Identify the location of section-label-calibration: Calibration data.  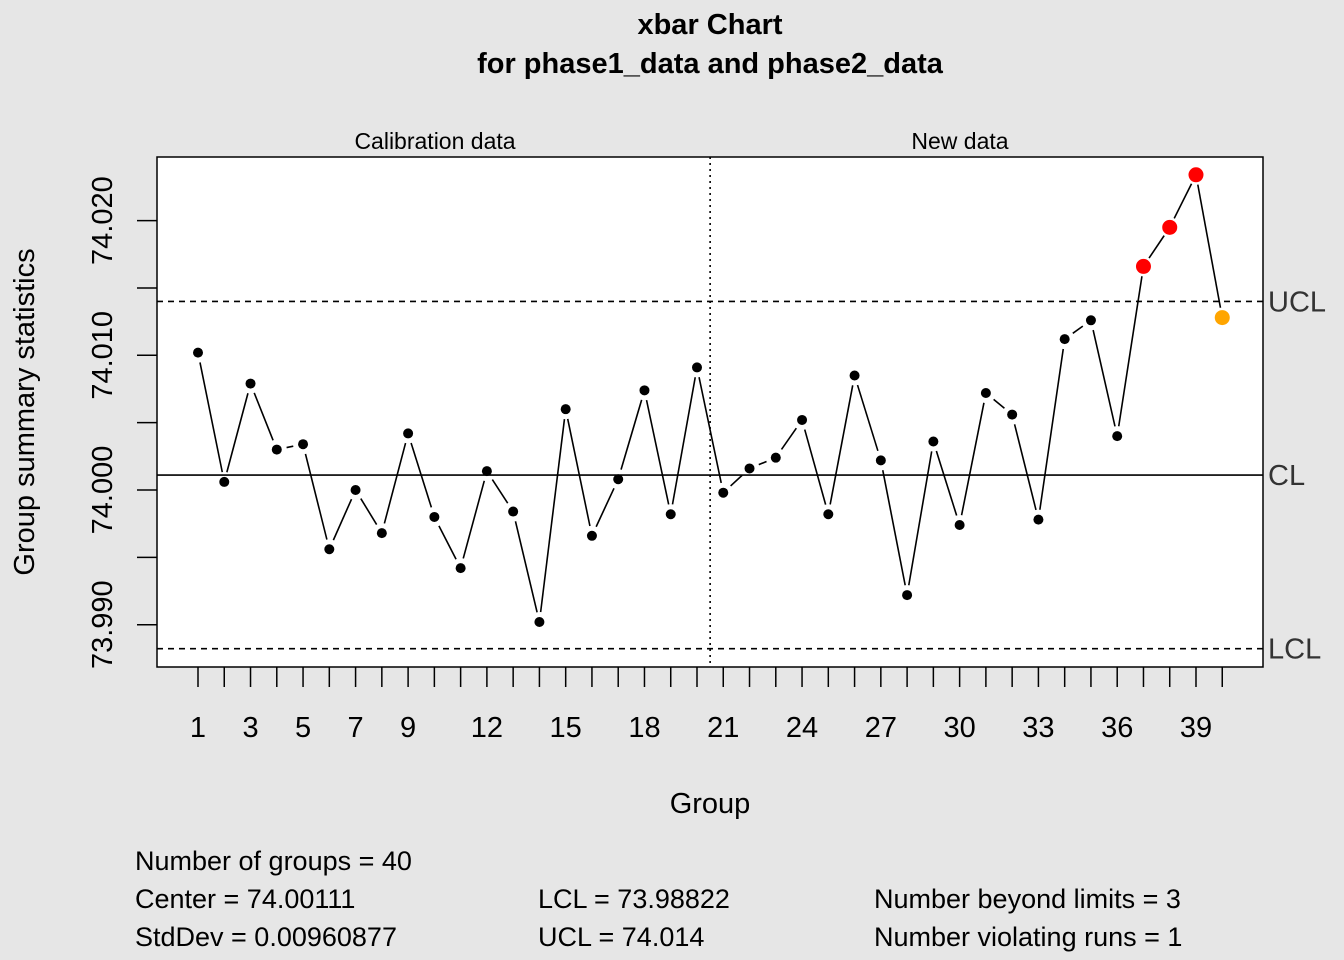
(434, 141).